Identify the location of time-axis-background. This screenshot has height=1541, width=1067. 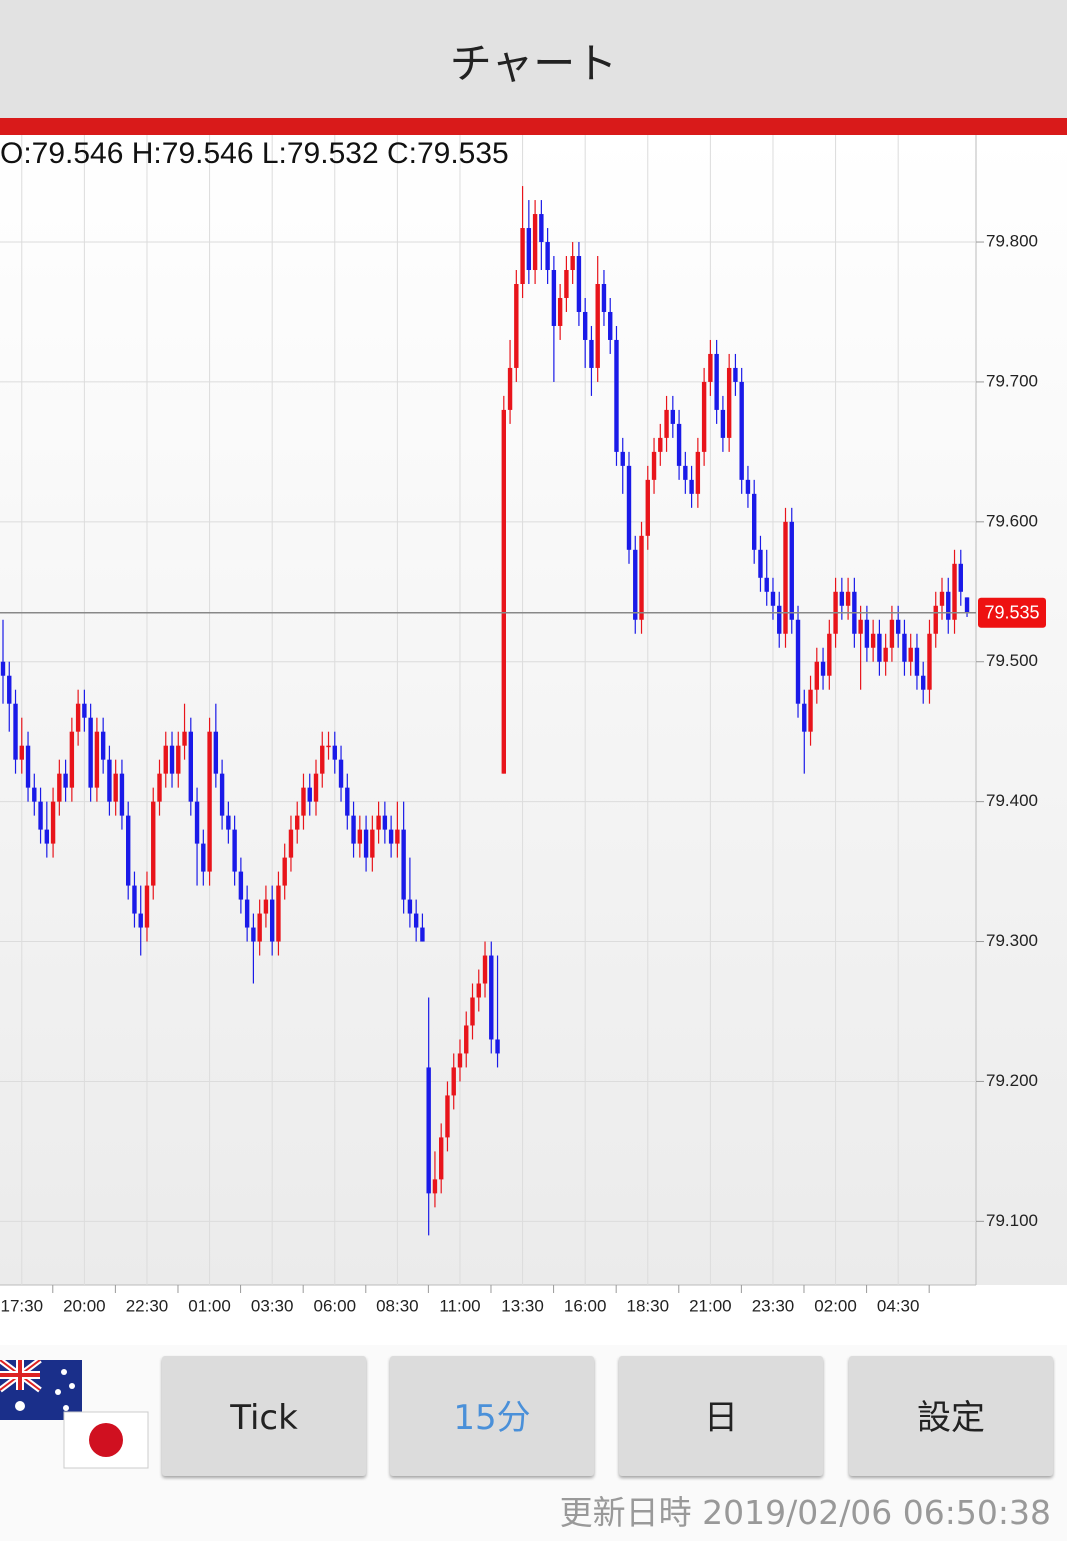
(533, 1315).